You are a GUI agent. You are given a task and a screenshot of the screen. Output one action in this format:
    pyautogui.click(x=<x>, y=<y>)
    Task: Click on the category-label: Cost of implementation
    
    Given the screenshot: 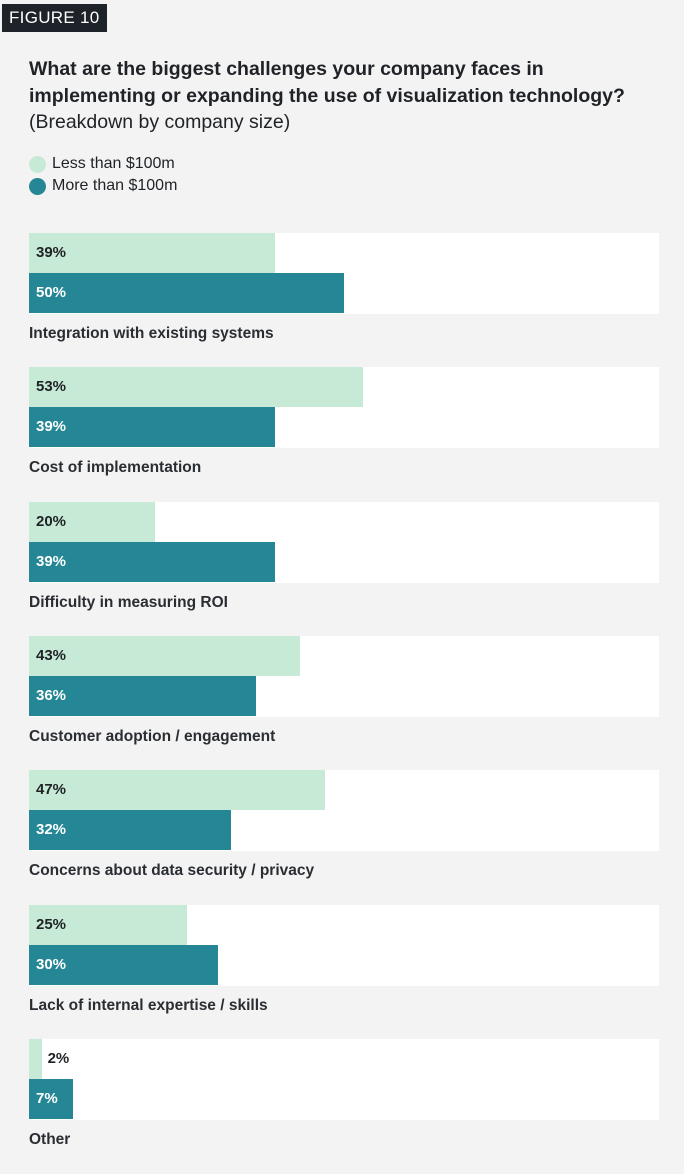 What is the action you would take?
    pyautogui.click(x=115, y=467)
    